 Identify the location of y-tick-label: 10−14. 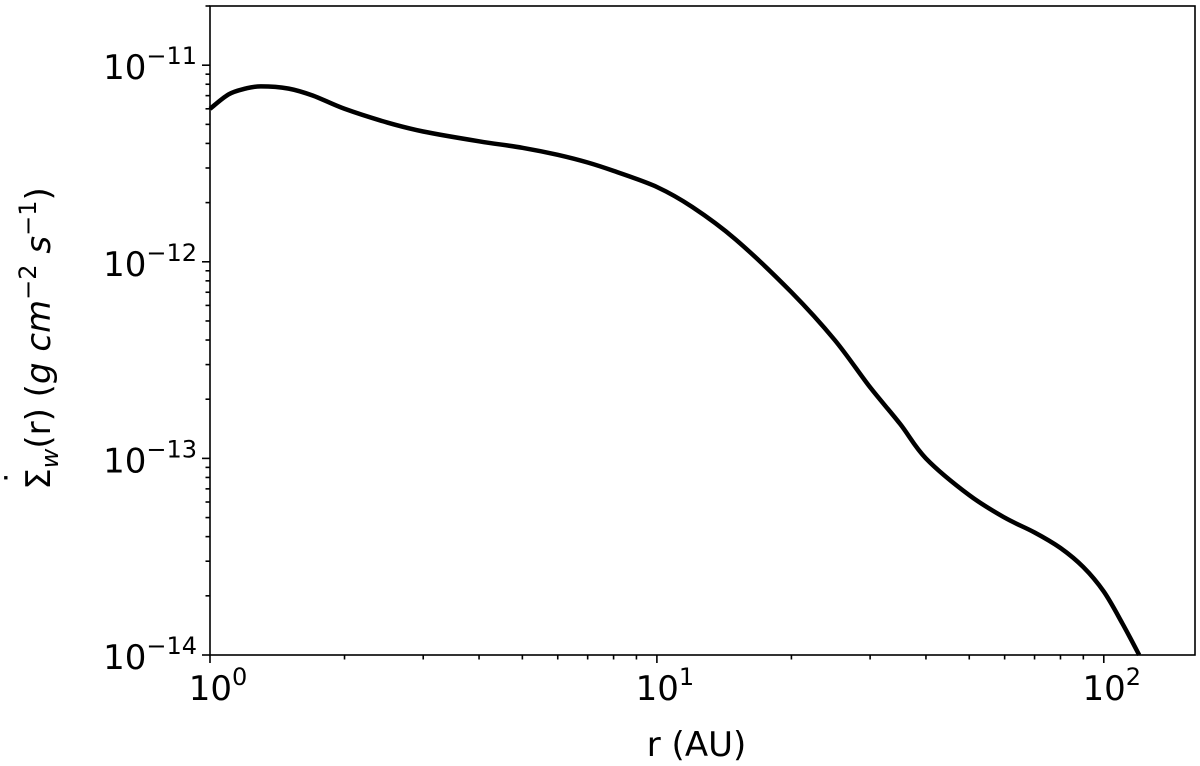
(150, 655).